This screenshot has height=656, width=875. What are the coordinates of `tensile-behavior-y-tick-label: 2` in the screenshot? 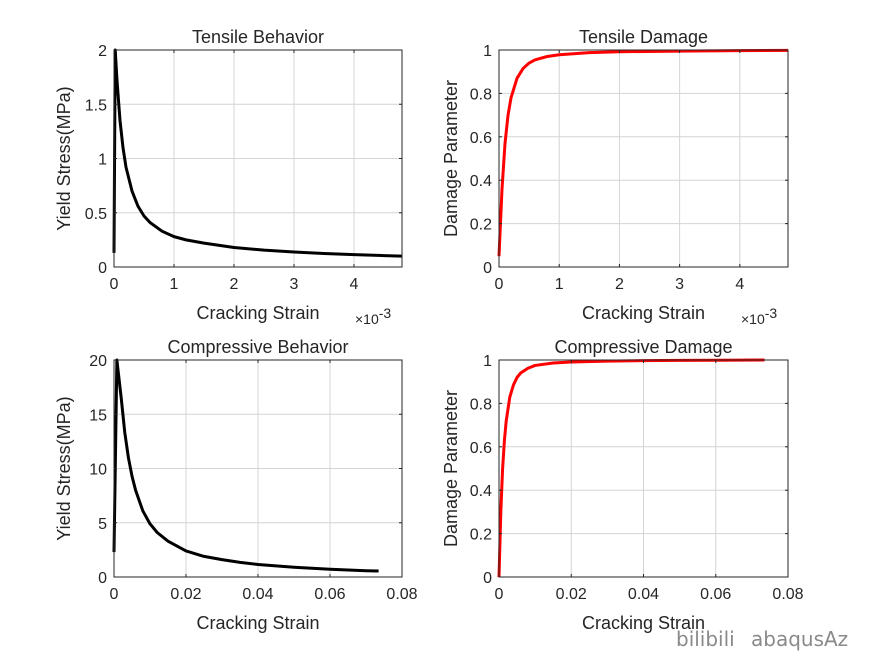 It's located at (102, 51).